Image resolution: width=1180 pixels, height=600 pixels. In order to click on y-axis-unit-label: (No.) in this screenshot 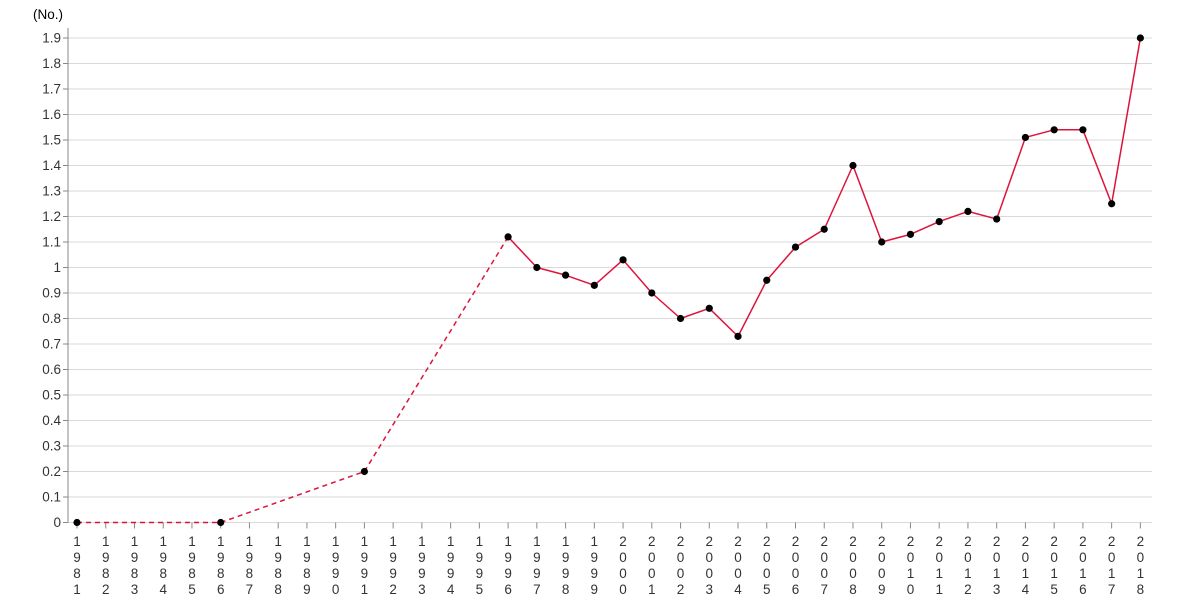, I will do `click(48, 14)`.